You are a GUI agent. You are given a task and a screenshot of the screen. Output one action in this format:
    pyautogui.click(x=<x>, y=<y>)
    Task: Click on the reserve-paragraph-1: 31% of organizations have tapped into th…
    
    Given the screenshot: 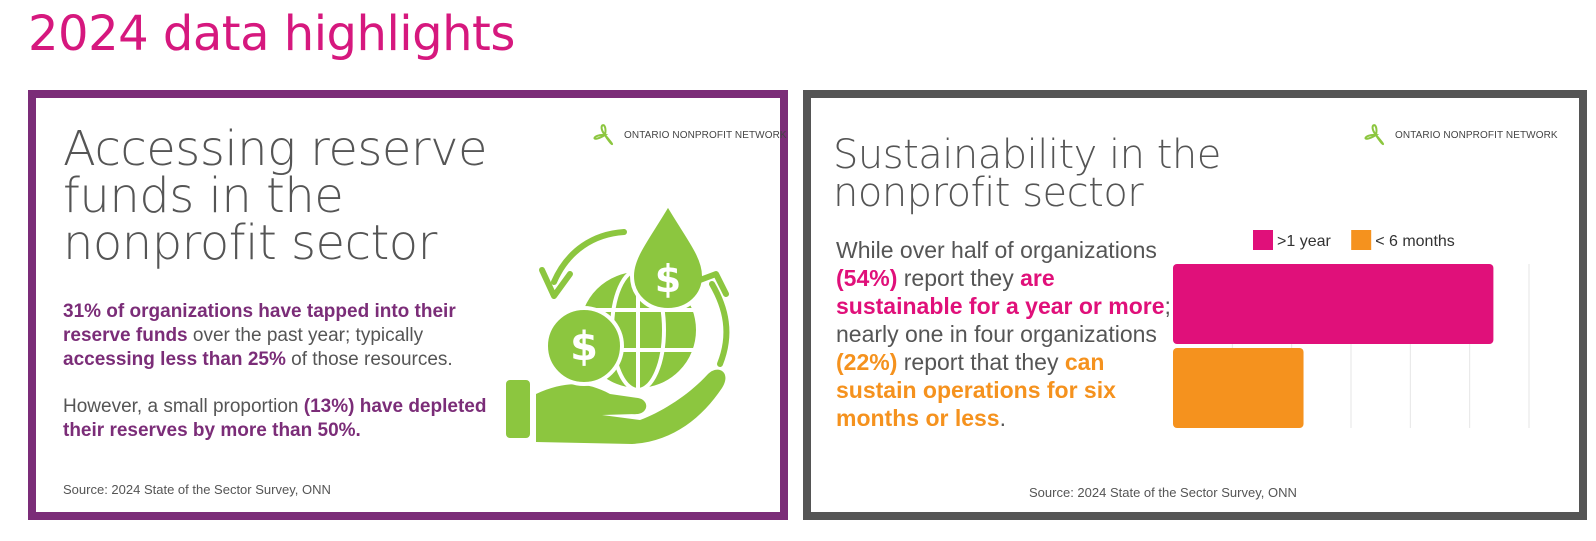 What is the action you would take?
    pyautogui.click(x=283, y=336)
    